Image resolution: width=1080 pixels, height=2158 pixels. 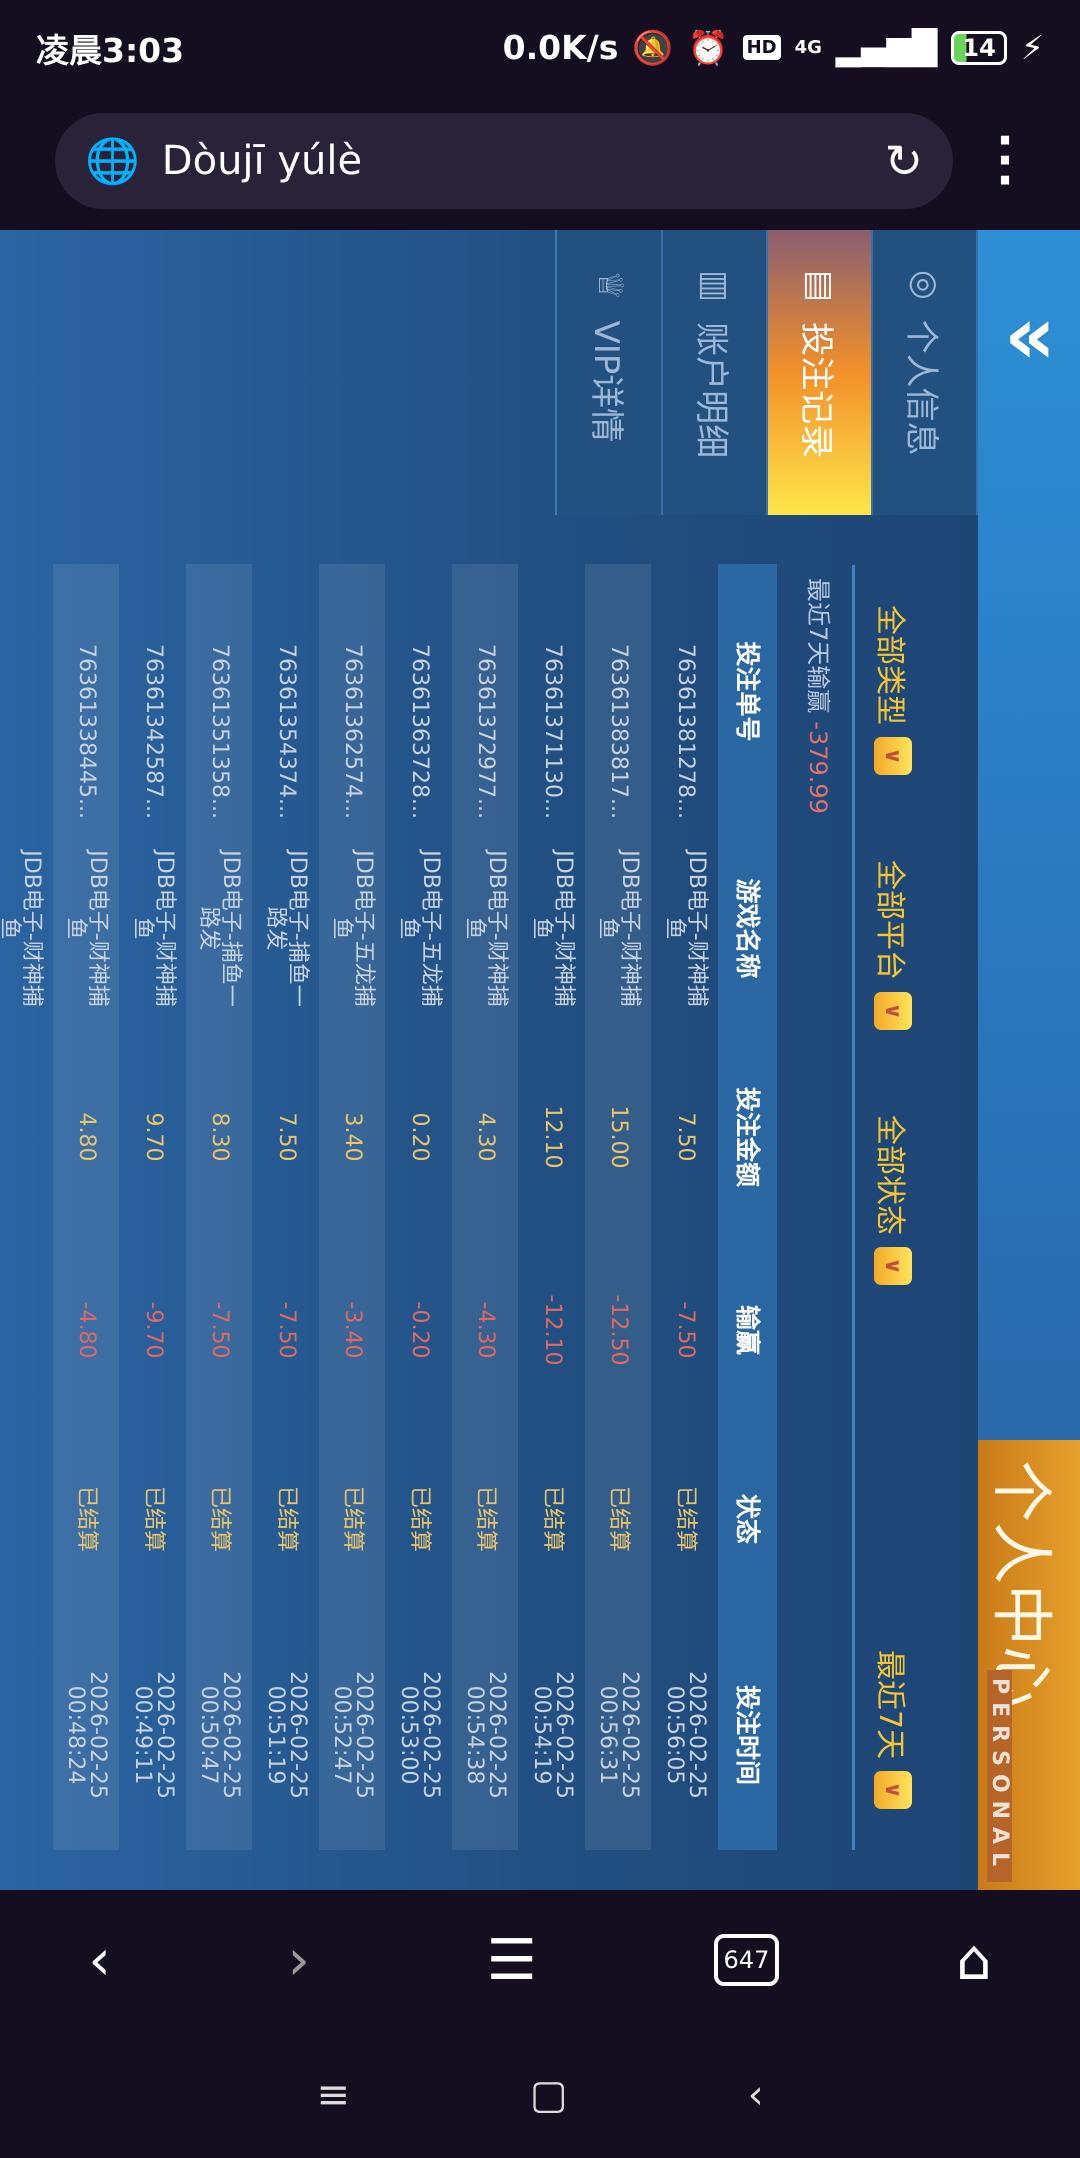 What do you see at coordinates (486, 1137) in the screenshot?
I see `cell-bet-amount: 4.30` at bounding box center [486, 1137].